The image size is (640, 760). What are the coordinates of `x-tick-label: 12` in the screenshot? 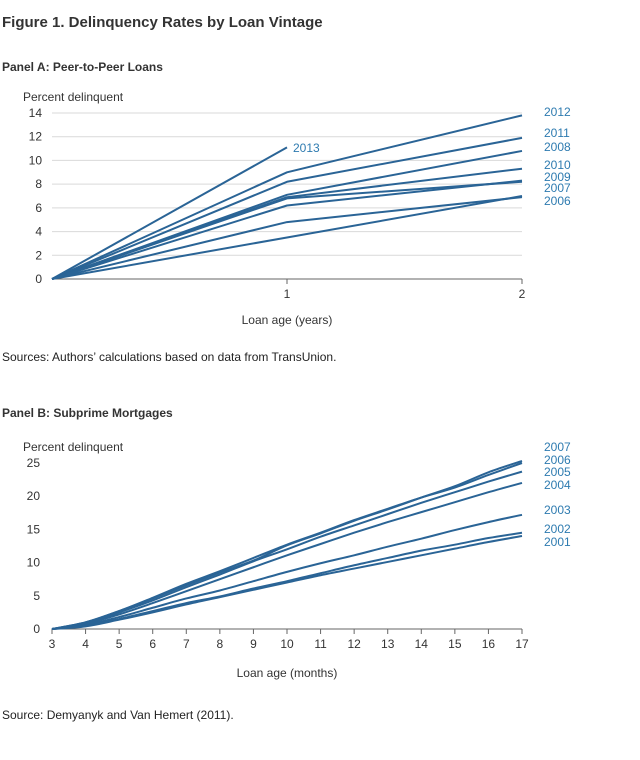 It's located at (354, 644).